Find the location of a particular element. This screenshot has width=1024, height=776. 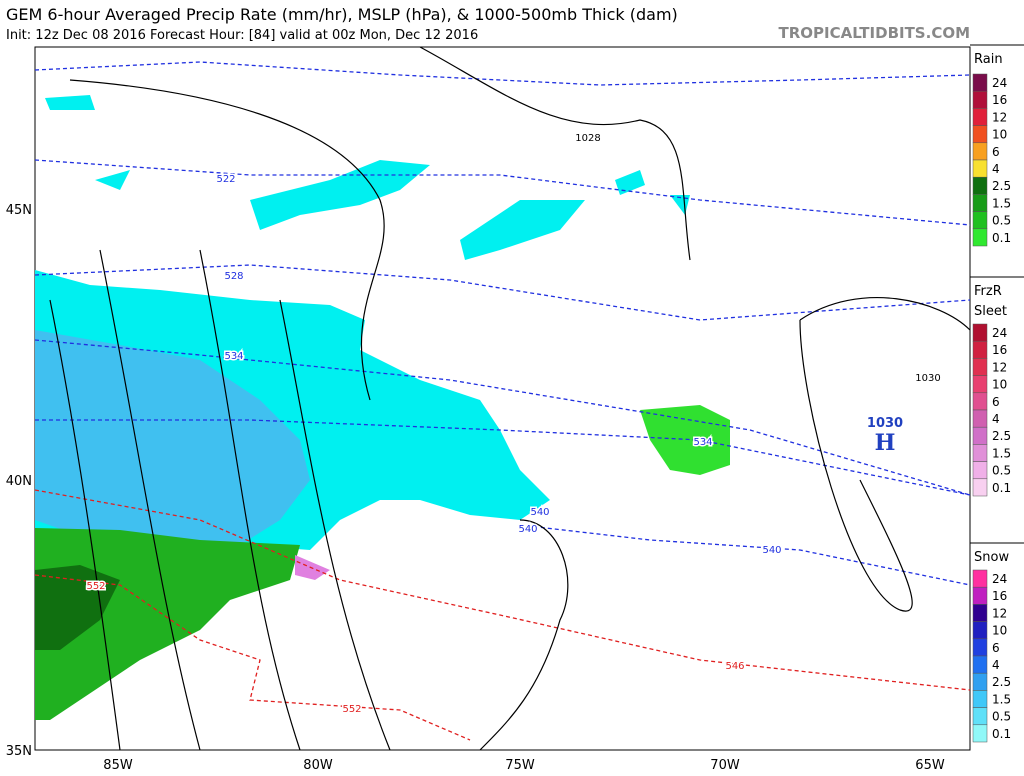

high-pressure: 1030 is located at coordinates (885, 423).